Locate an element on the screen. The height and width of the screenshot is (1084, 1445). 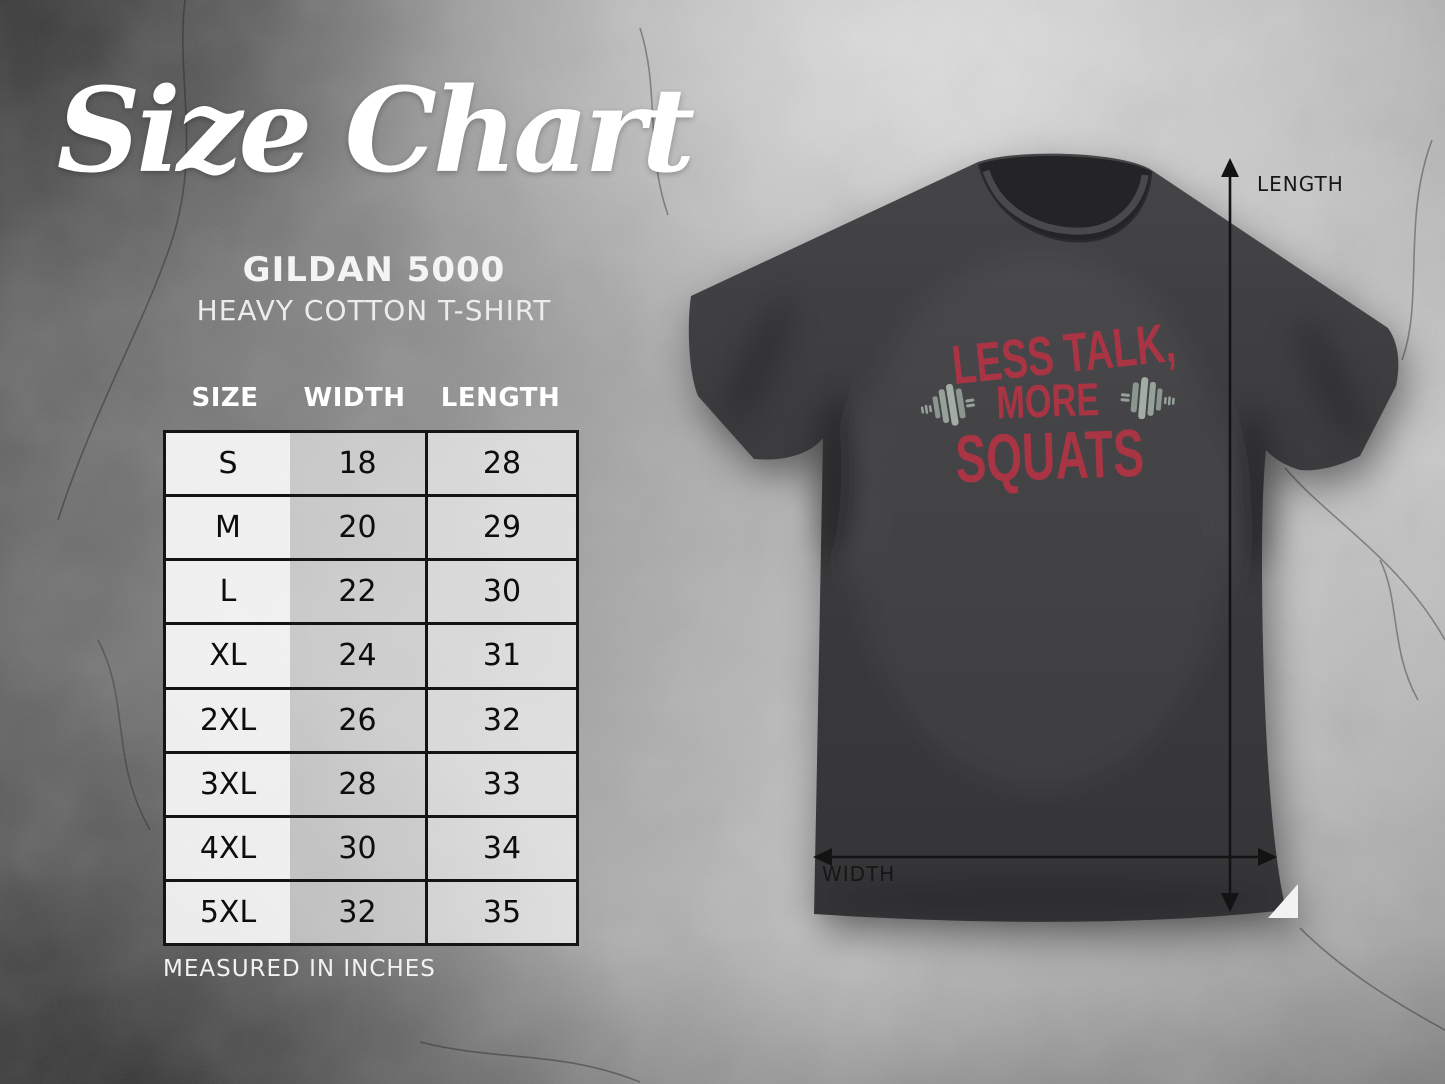
design-line-2: MORE is located at coordinates (1048, 401).